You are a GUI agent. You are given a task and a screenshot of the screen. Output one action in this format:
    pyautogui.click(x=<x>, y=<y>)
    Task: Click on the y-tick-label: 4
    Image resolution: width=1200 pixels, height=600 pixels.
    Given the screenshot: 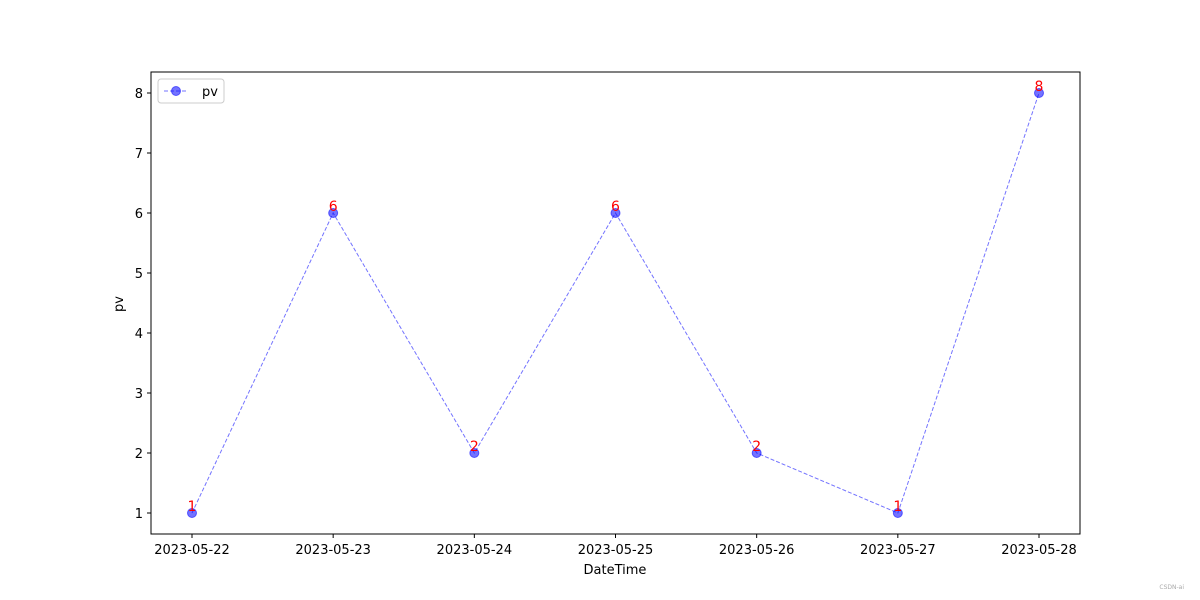 What is the action you would take?
    pyautogui.click(x=139, y=334)
    